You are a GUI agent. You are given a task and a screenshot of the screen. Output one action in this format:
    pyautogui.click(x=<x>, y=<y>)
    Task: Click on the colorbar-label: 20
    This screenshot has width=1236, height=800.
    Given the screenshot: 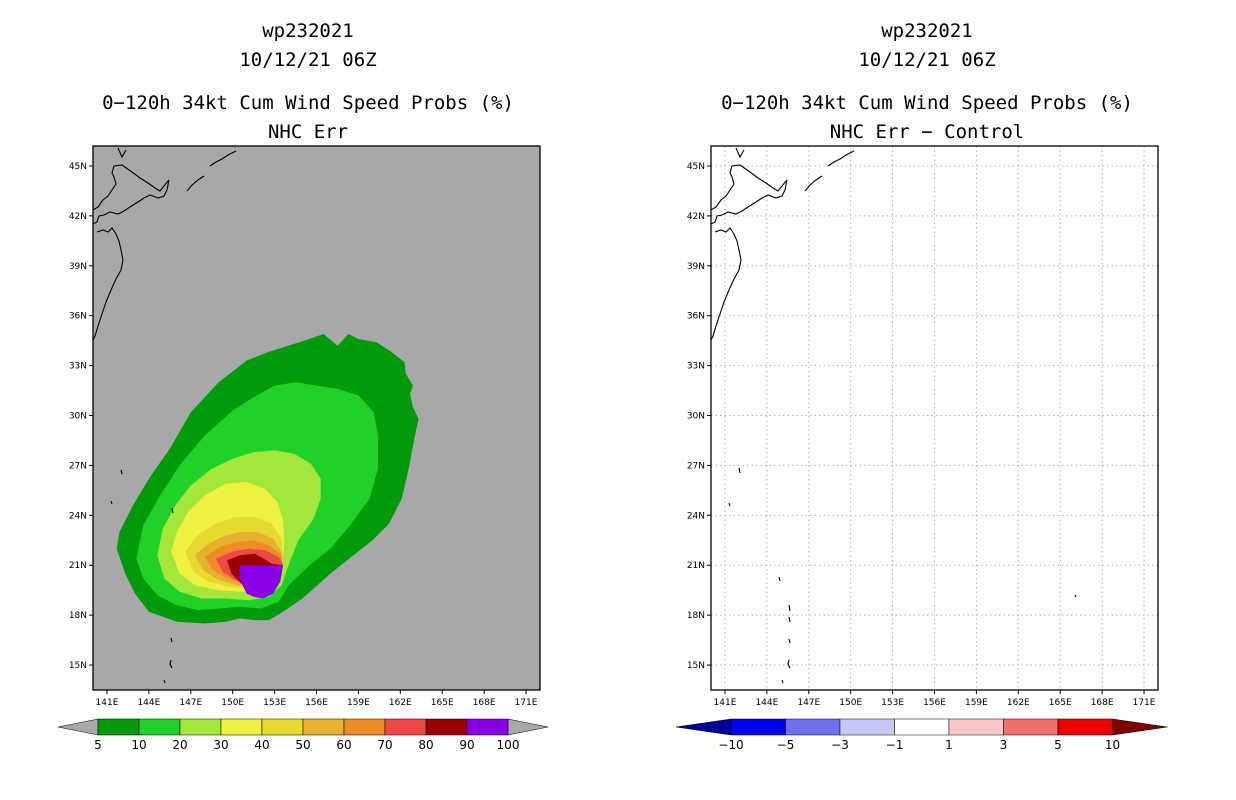 What is the action you would take?
    pyautogui.click(x=179, y=745)
    